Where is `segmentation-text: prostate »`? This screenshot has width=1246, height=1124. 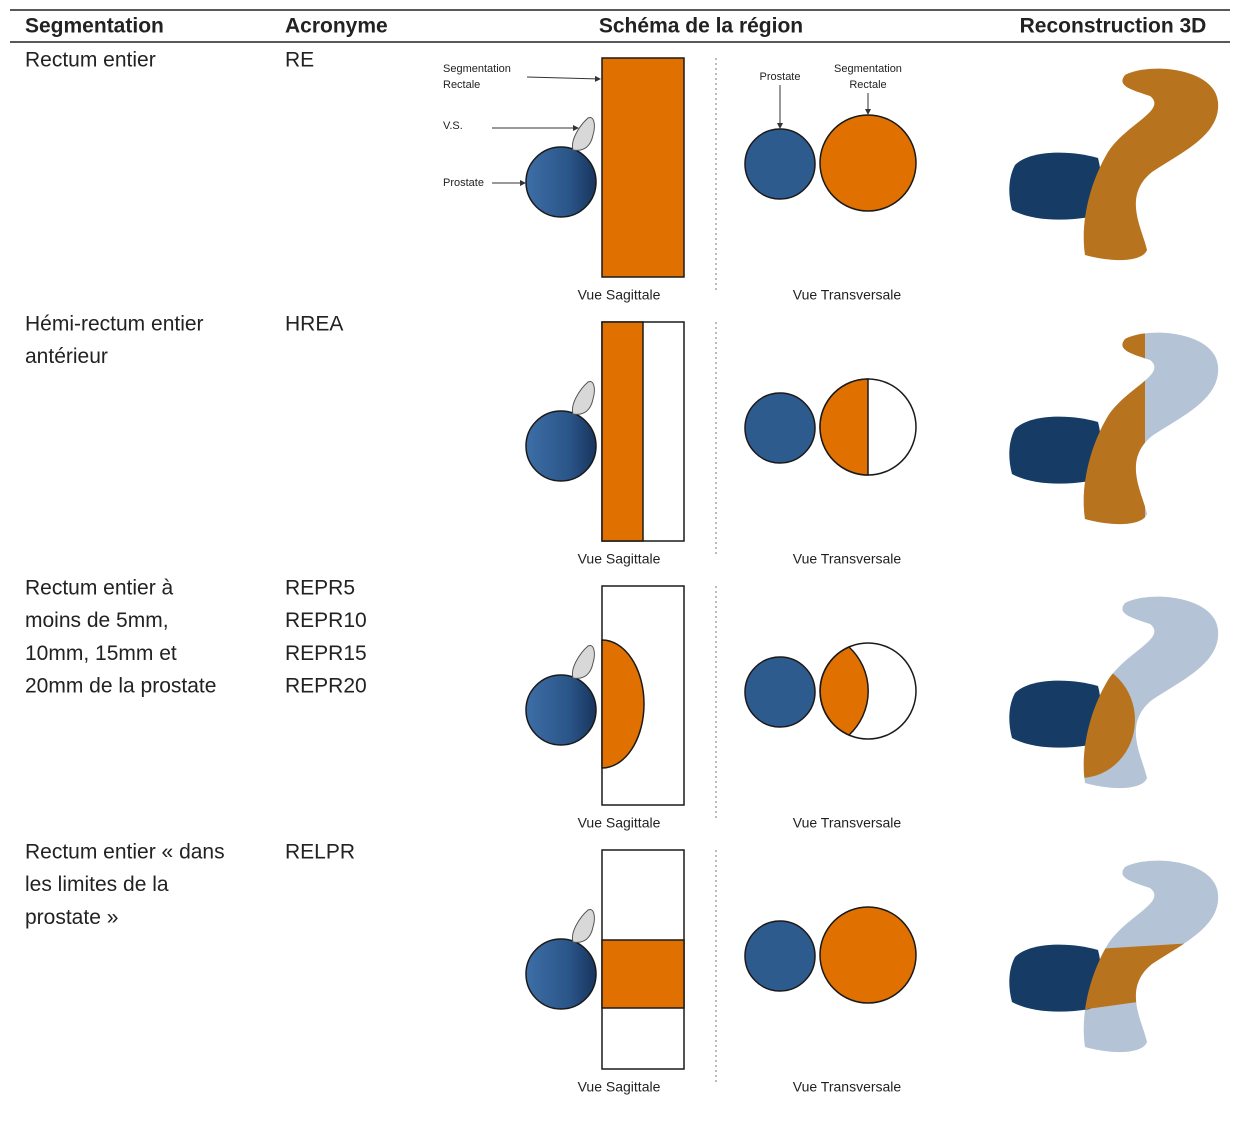
segmentation-text: prostate » is located at coordinates (71, 917).